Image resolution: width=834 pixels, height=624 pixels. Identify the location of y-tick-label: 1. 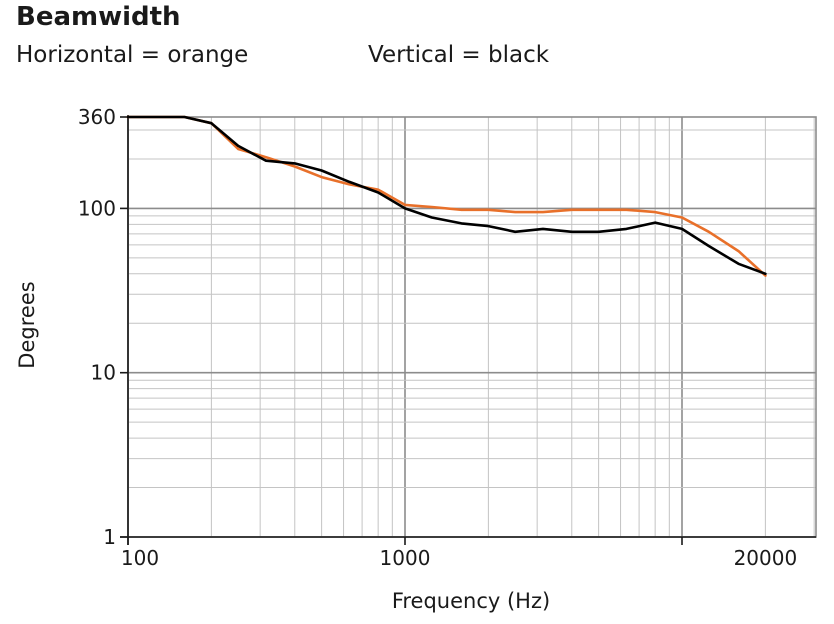
(109, 537).